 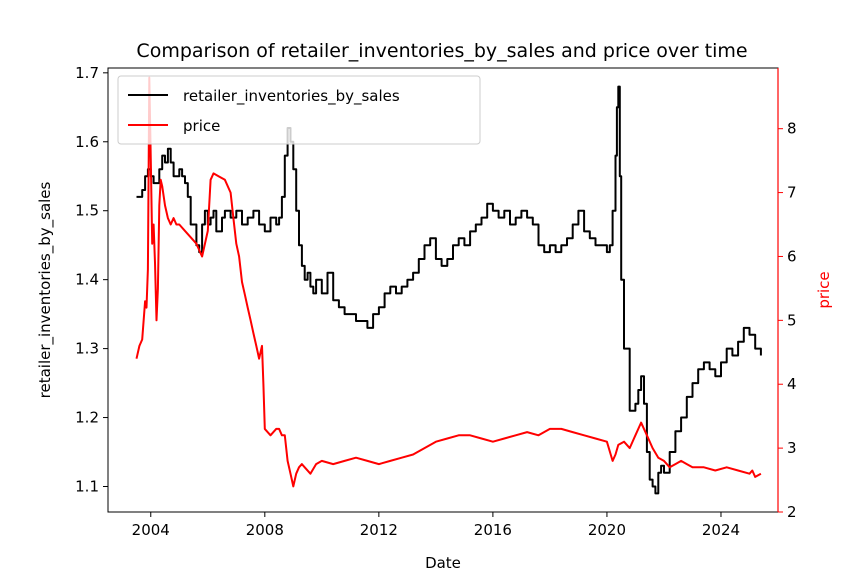 I want to click on legend-box, so click(x=299, y=110).